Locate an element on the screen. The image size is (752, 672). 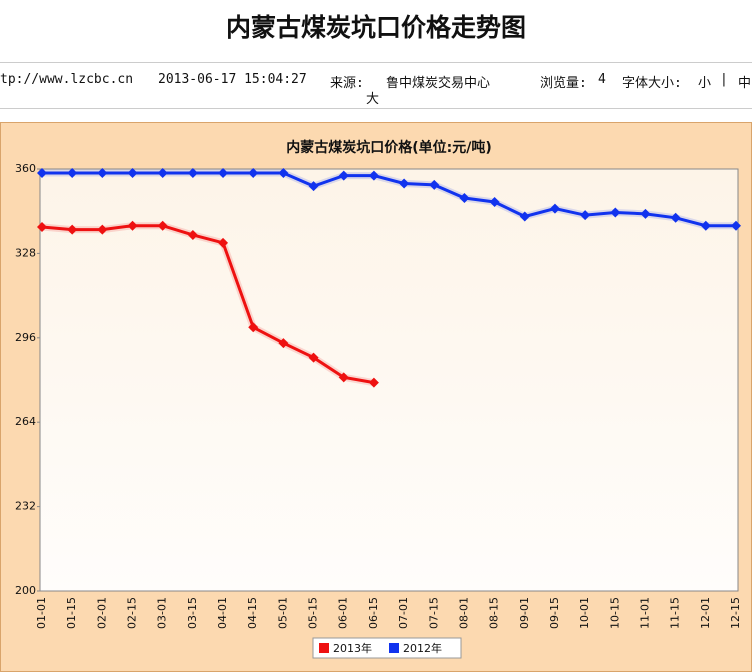
chart-title: 内蒙古煤炭坑口价格(单位:元/吨) is located at coordinates (389, 147).